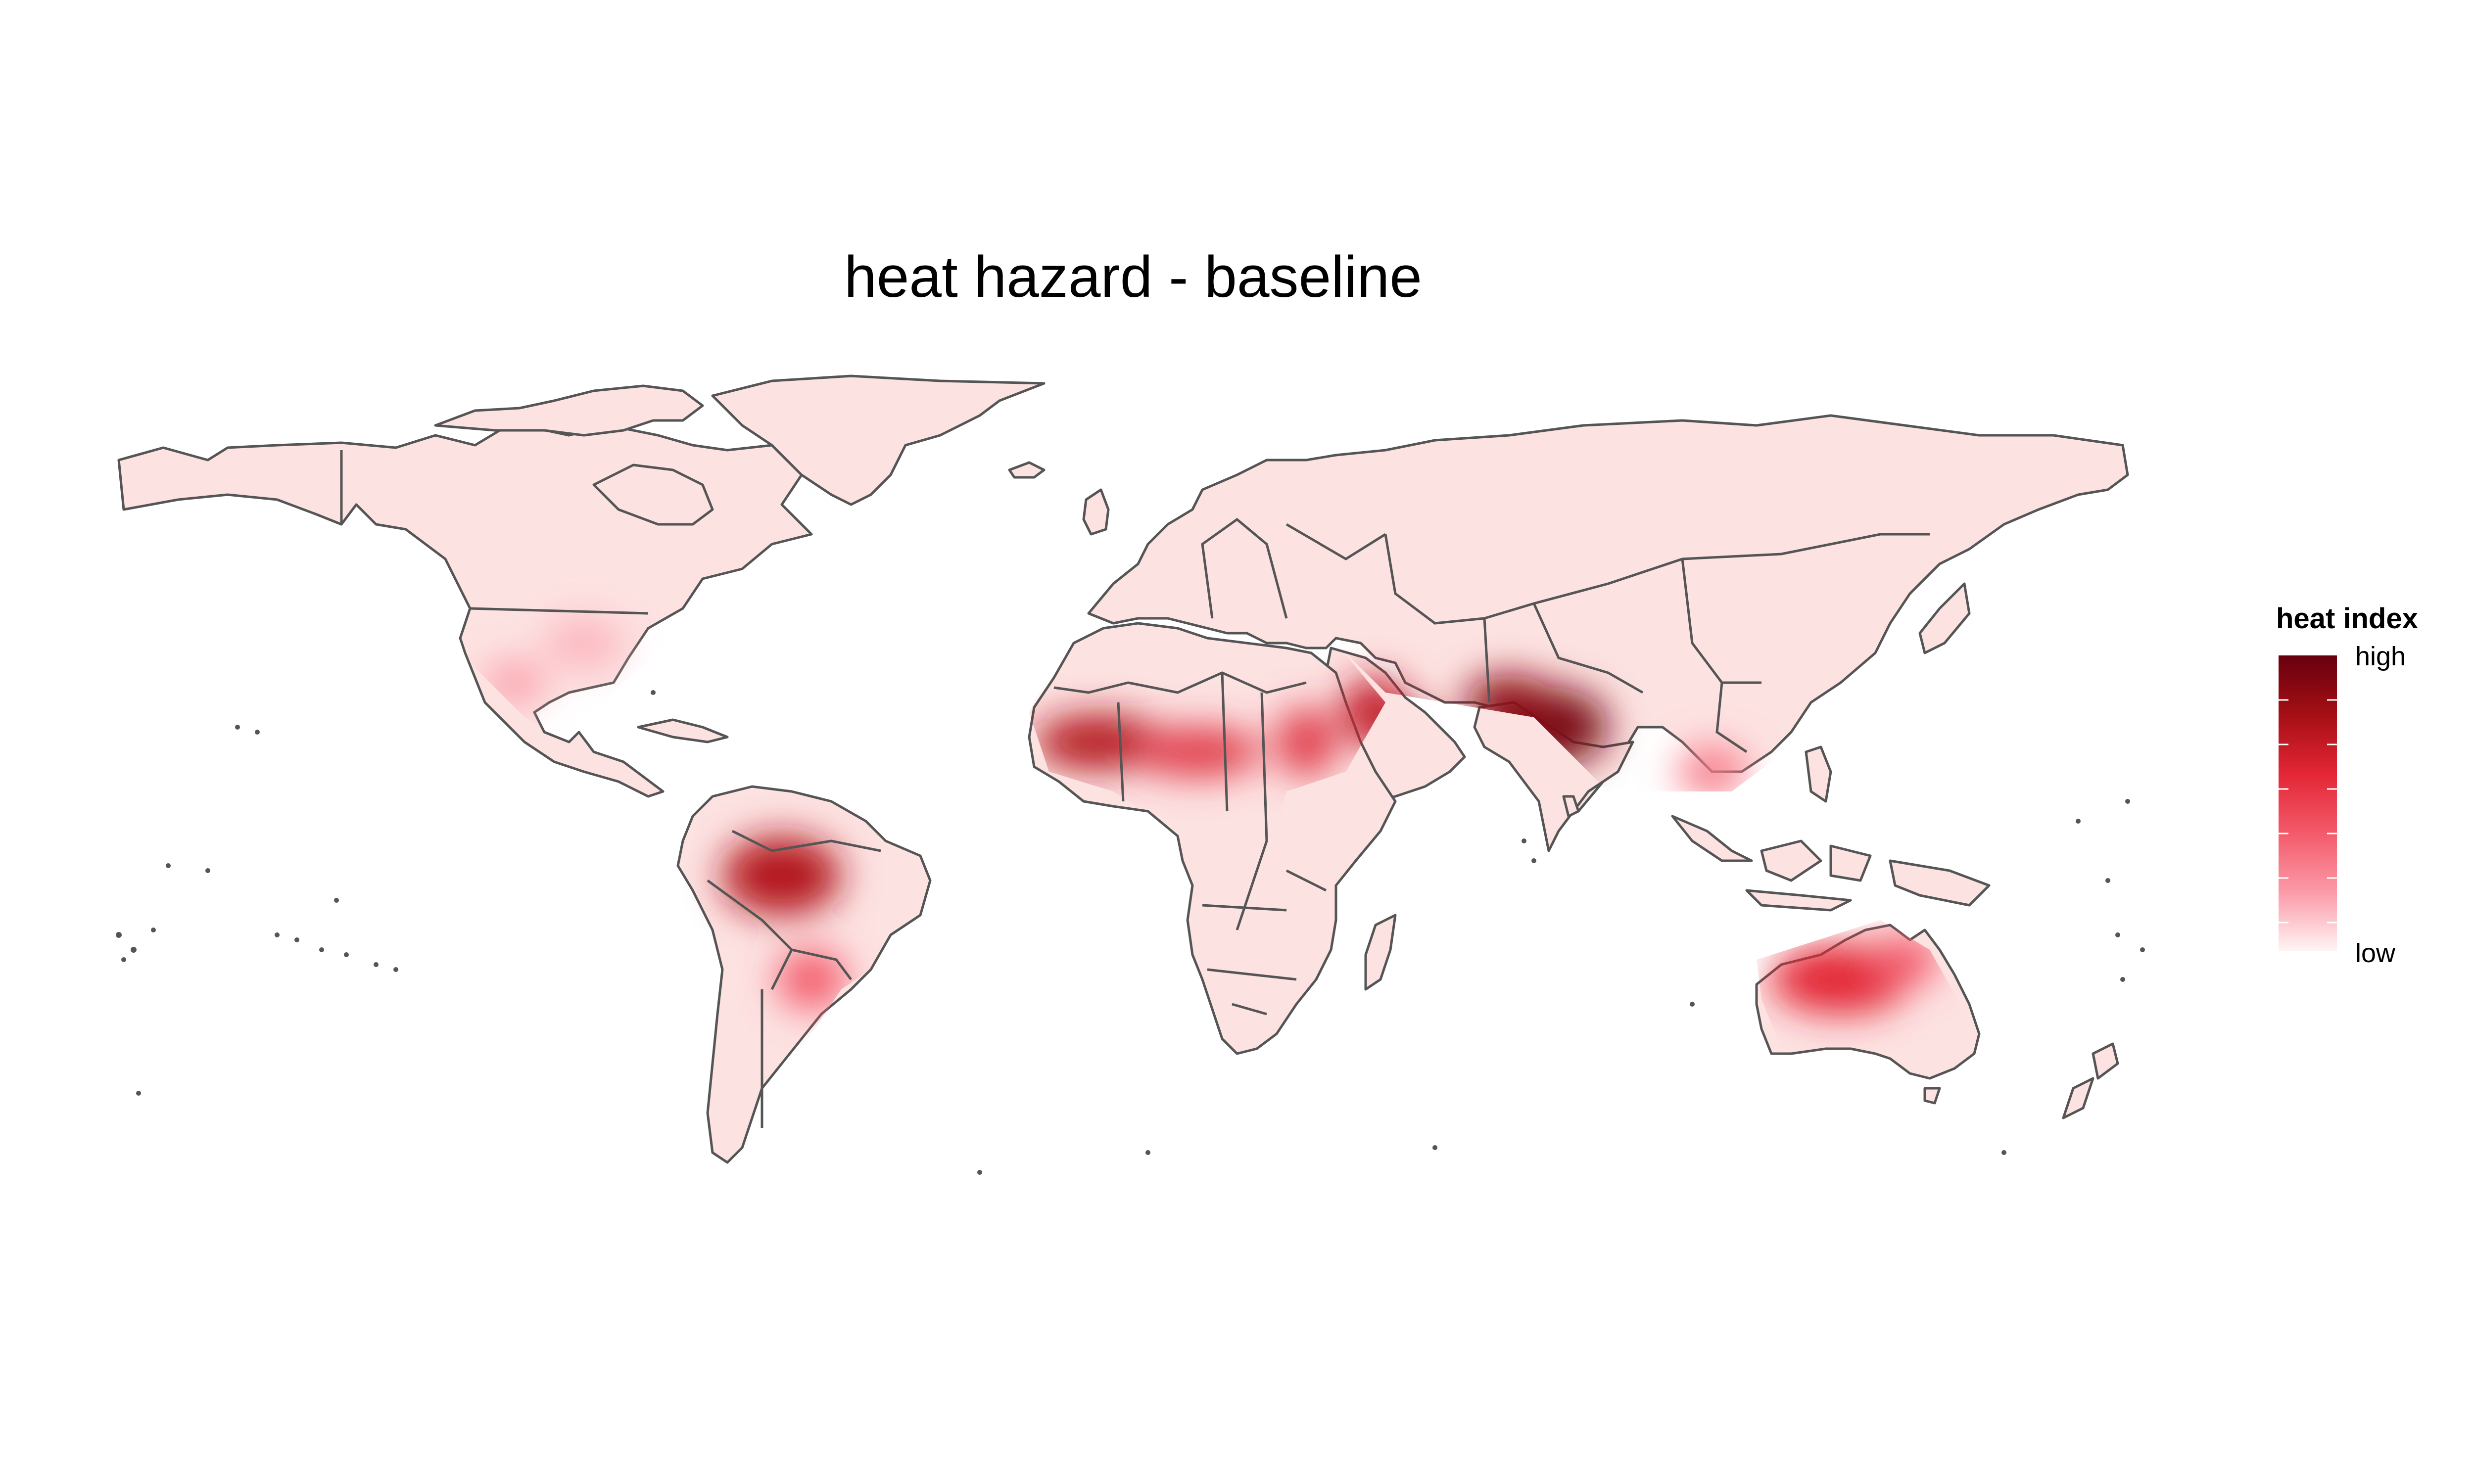 This screenshot has height=1484, width=2474. I want to click on baffin-island, so click(653, 495).